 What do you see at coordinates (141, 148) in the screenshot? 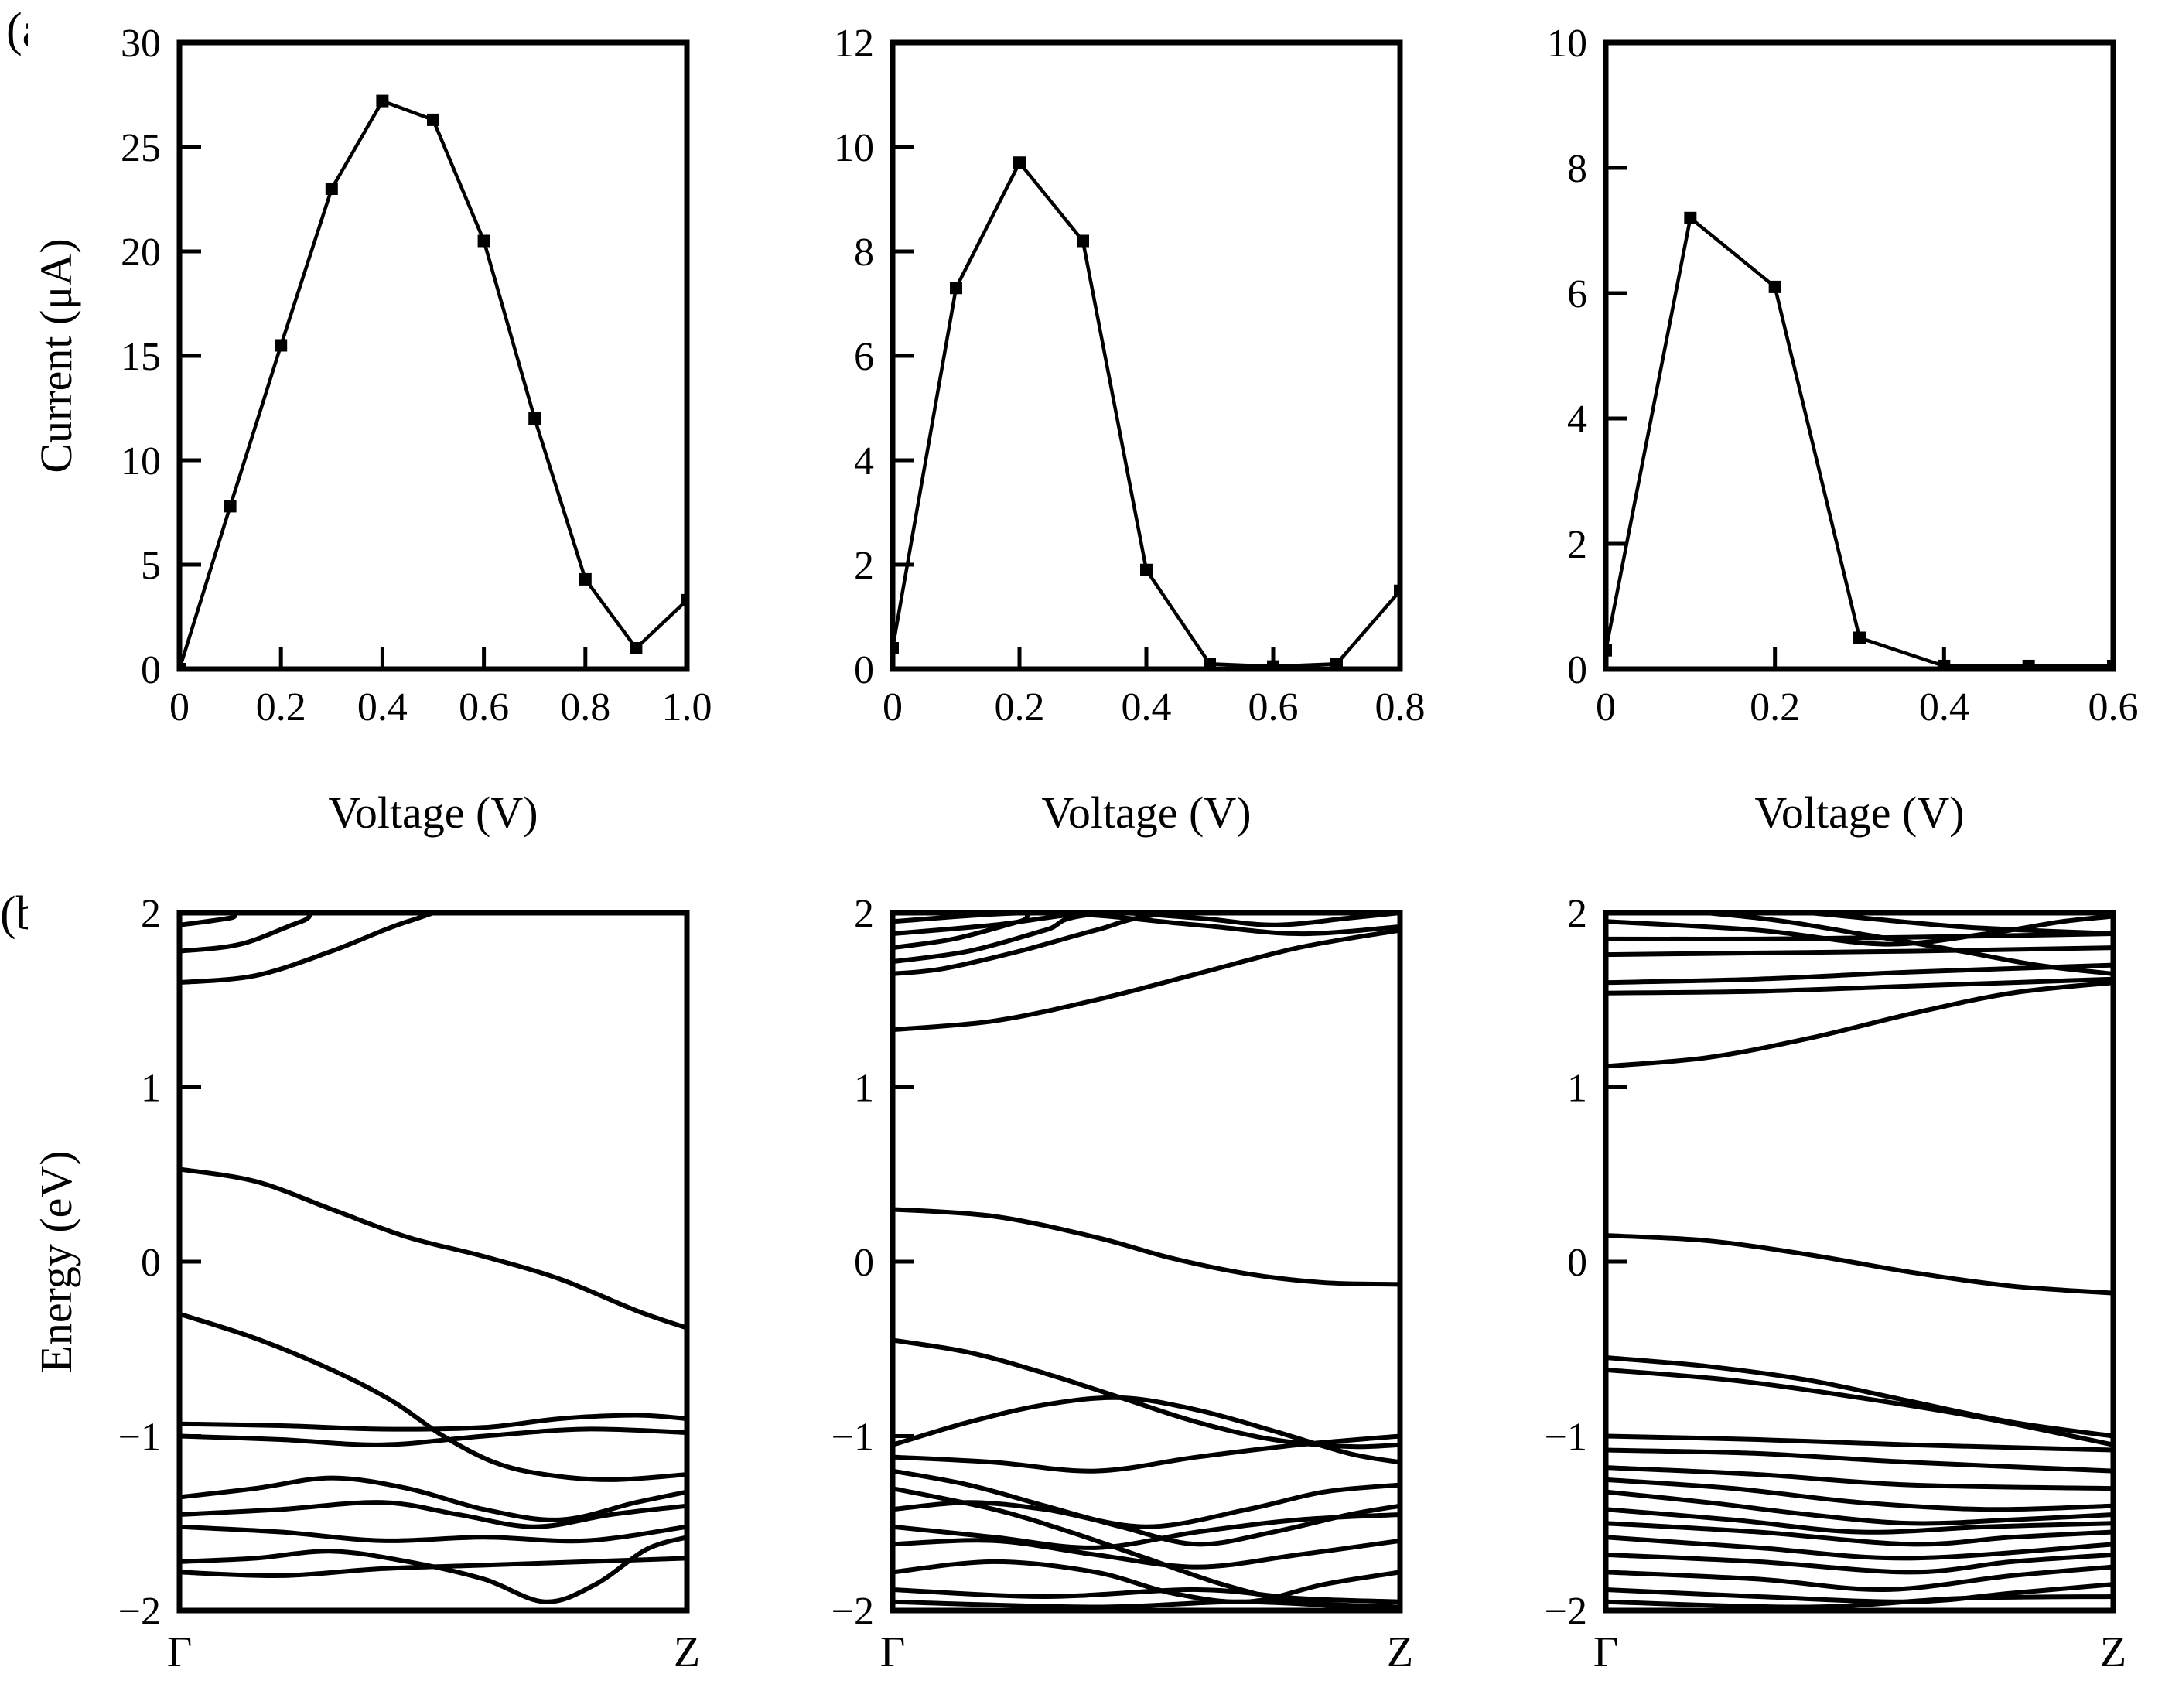
I see `svg-text: 25` at bounding box center [141, 148].